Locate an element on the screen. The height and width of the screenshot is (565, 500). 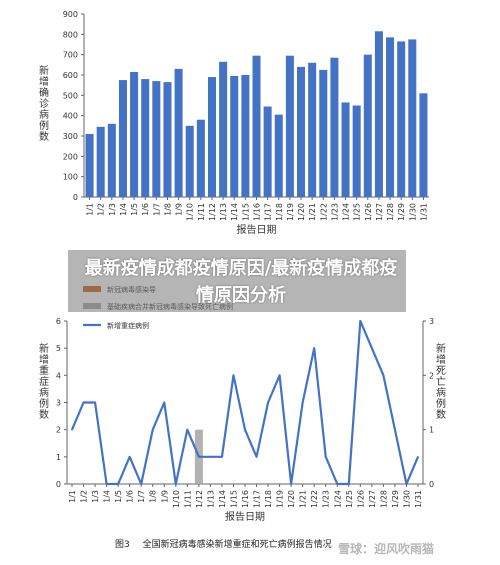
y-tick-label: 900 is located at coordinates (70, 14).